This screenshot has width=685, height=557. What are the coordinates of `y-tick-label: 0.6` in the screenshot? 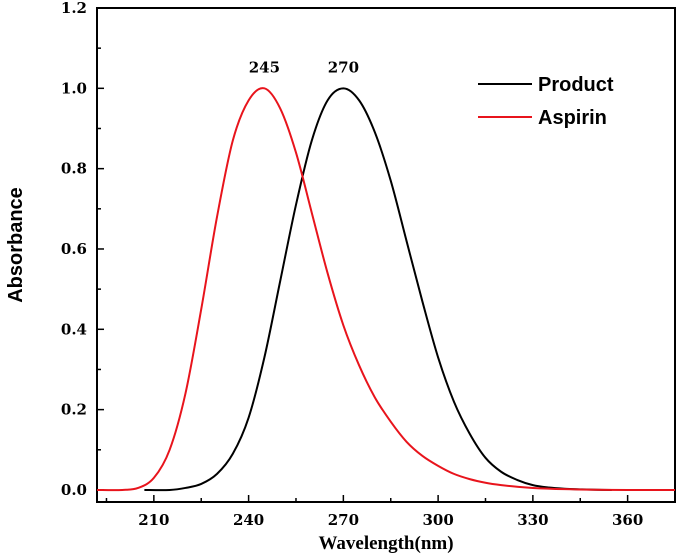 It's located at (74, 249).